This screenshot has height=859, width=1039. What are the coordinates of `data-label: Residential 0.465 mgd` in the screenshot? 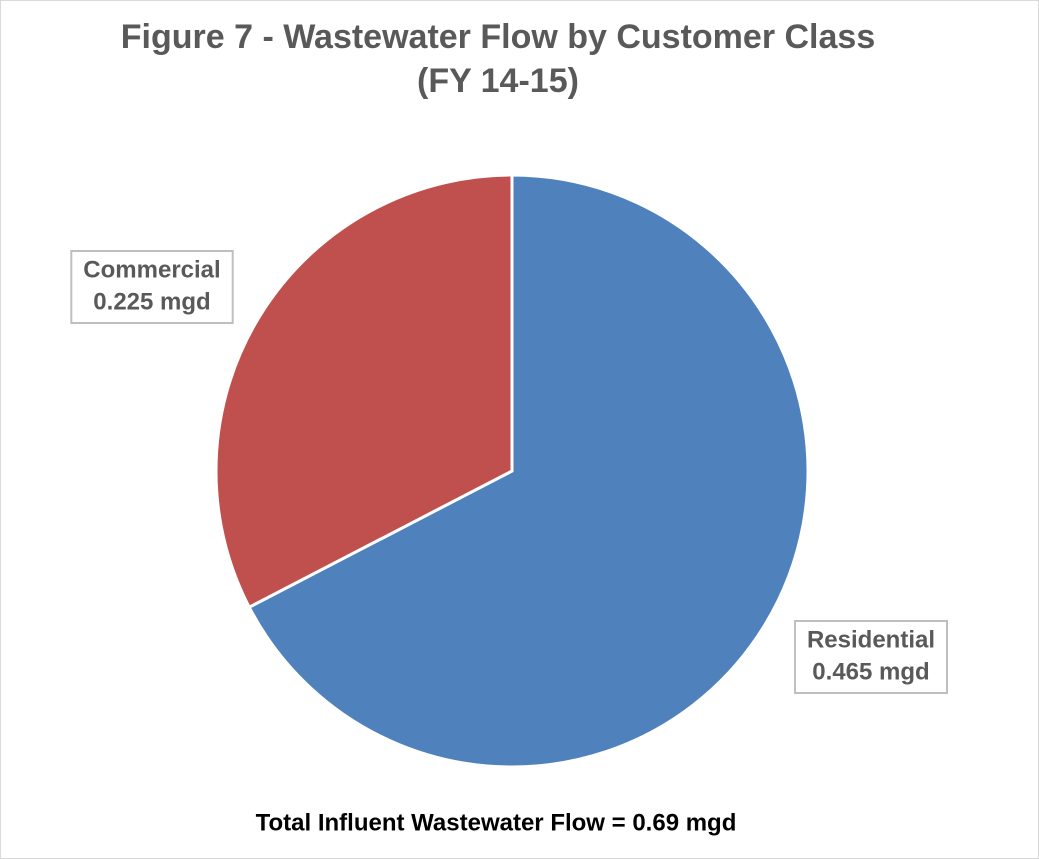 It's located at (871, 657).